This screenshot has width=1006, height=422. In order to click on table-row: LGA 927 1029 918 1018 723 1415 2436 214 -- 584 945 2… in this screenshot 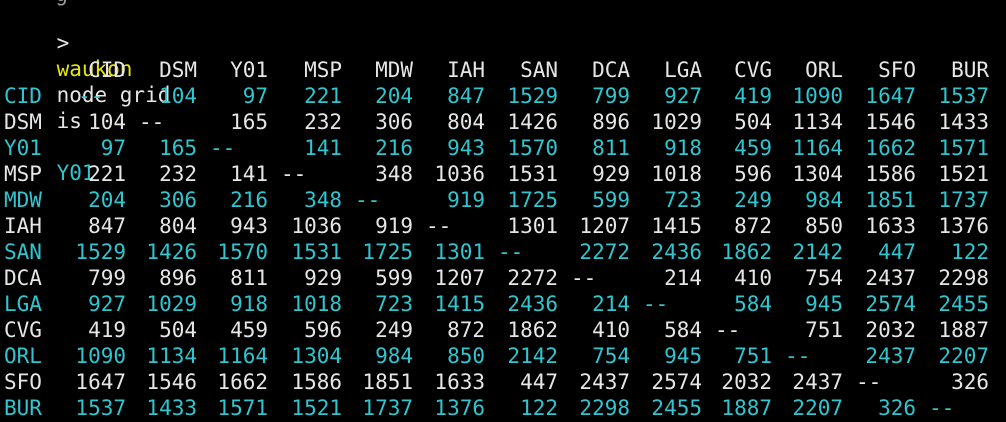, I will do `click(503, 304)`.